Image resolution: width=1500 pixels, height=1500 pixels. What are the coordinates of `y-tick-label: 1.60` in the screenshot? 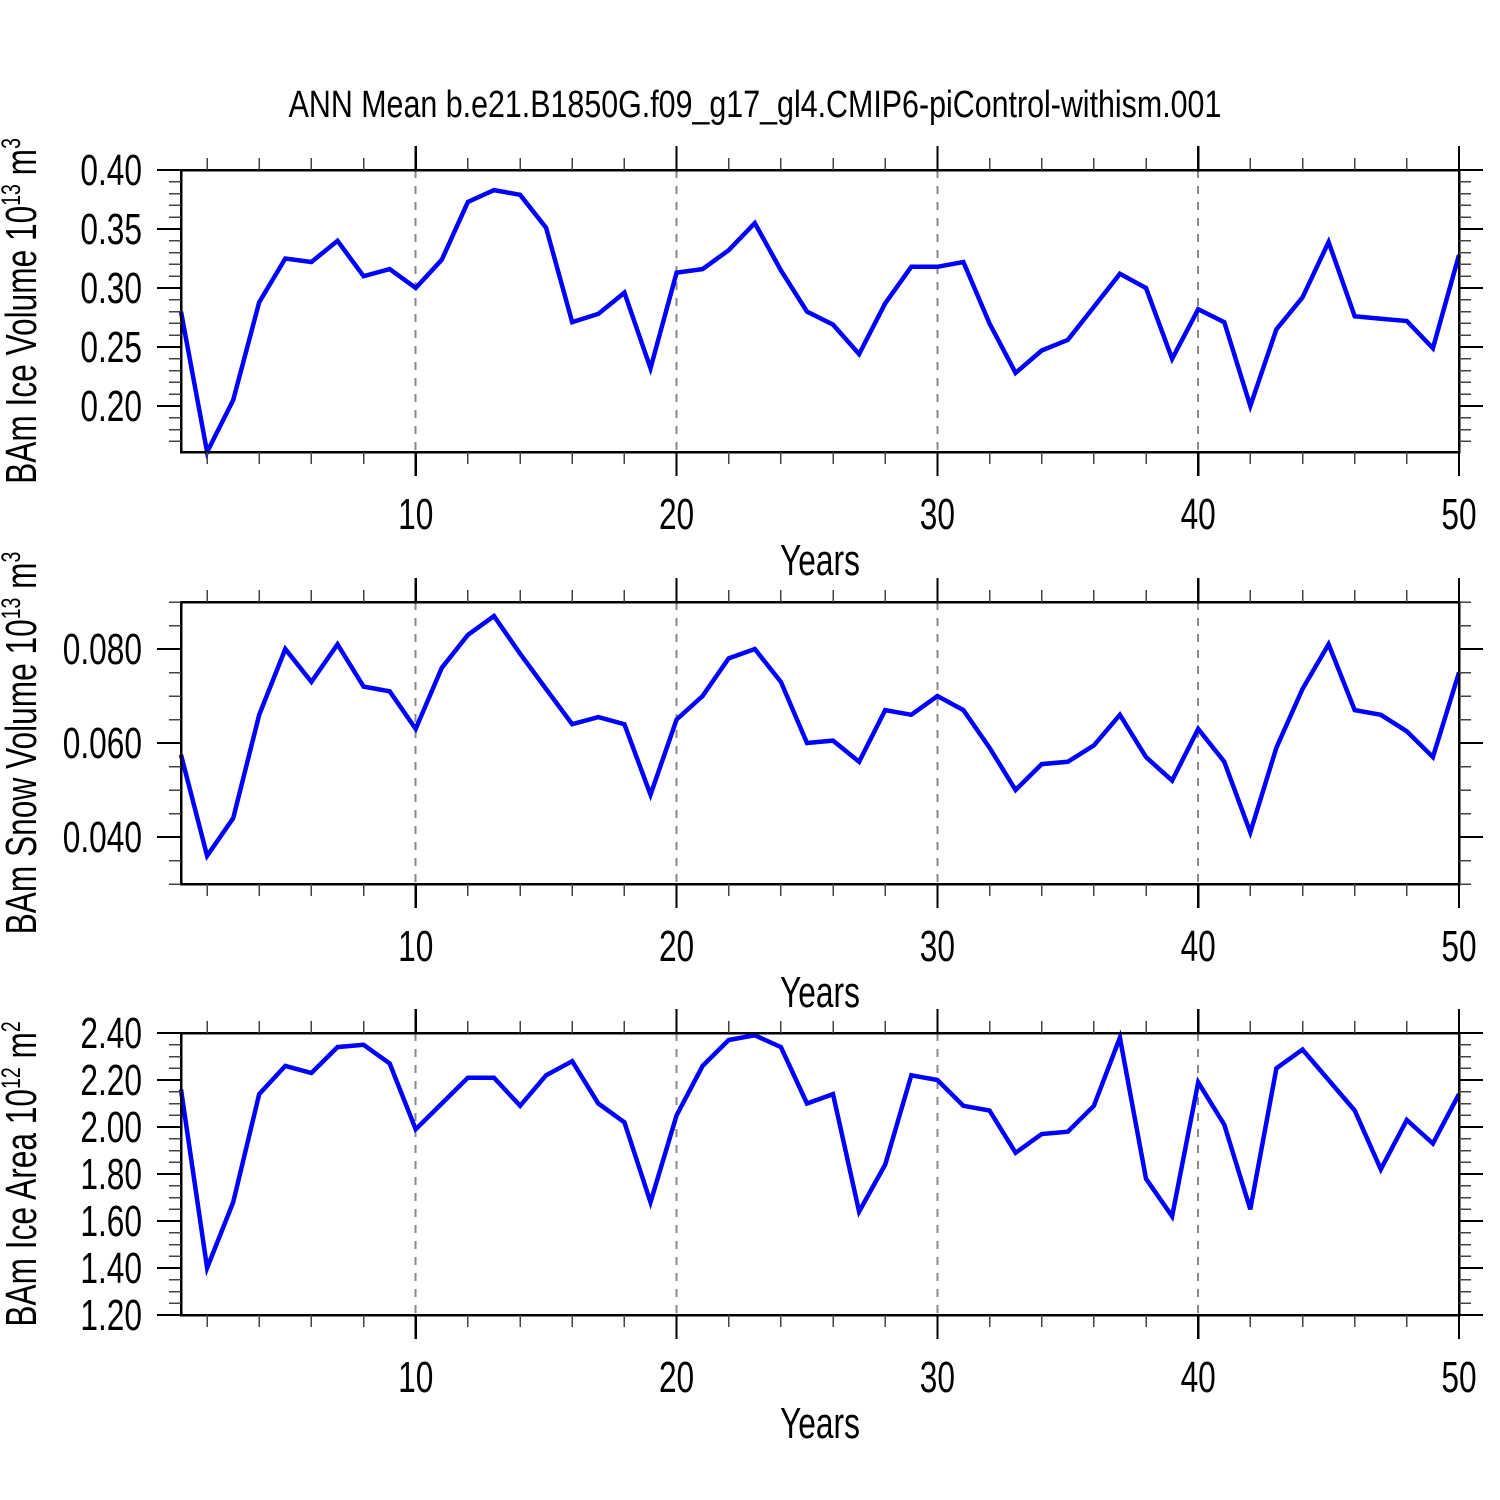 It's located at (111, 1221).